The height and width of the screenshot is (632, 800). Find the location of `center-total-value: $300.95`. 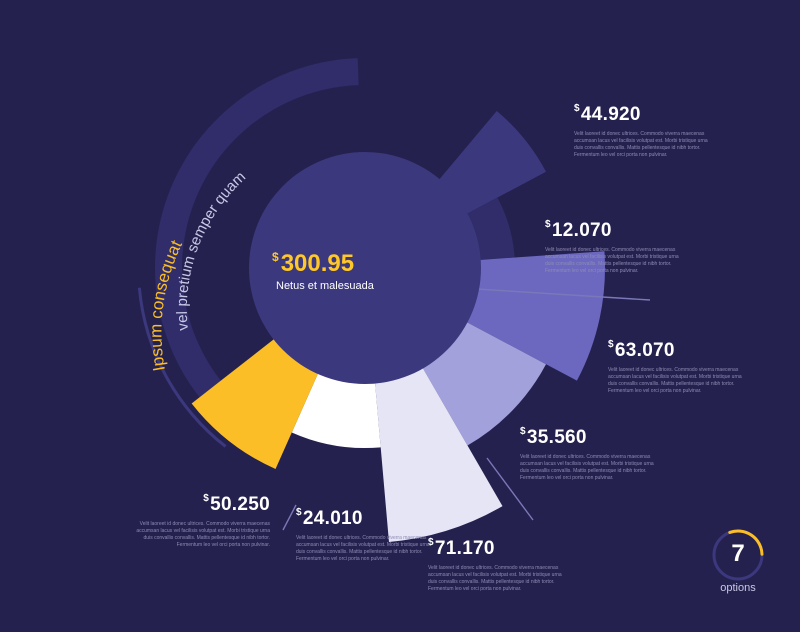

center-total-value: $300.95 is located at coordinates (313, 264).